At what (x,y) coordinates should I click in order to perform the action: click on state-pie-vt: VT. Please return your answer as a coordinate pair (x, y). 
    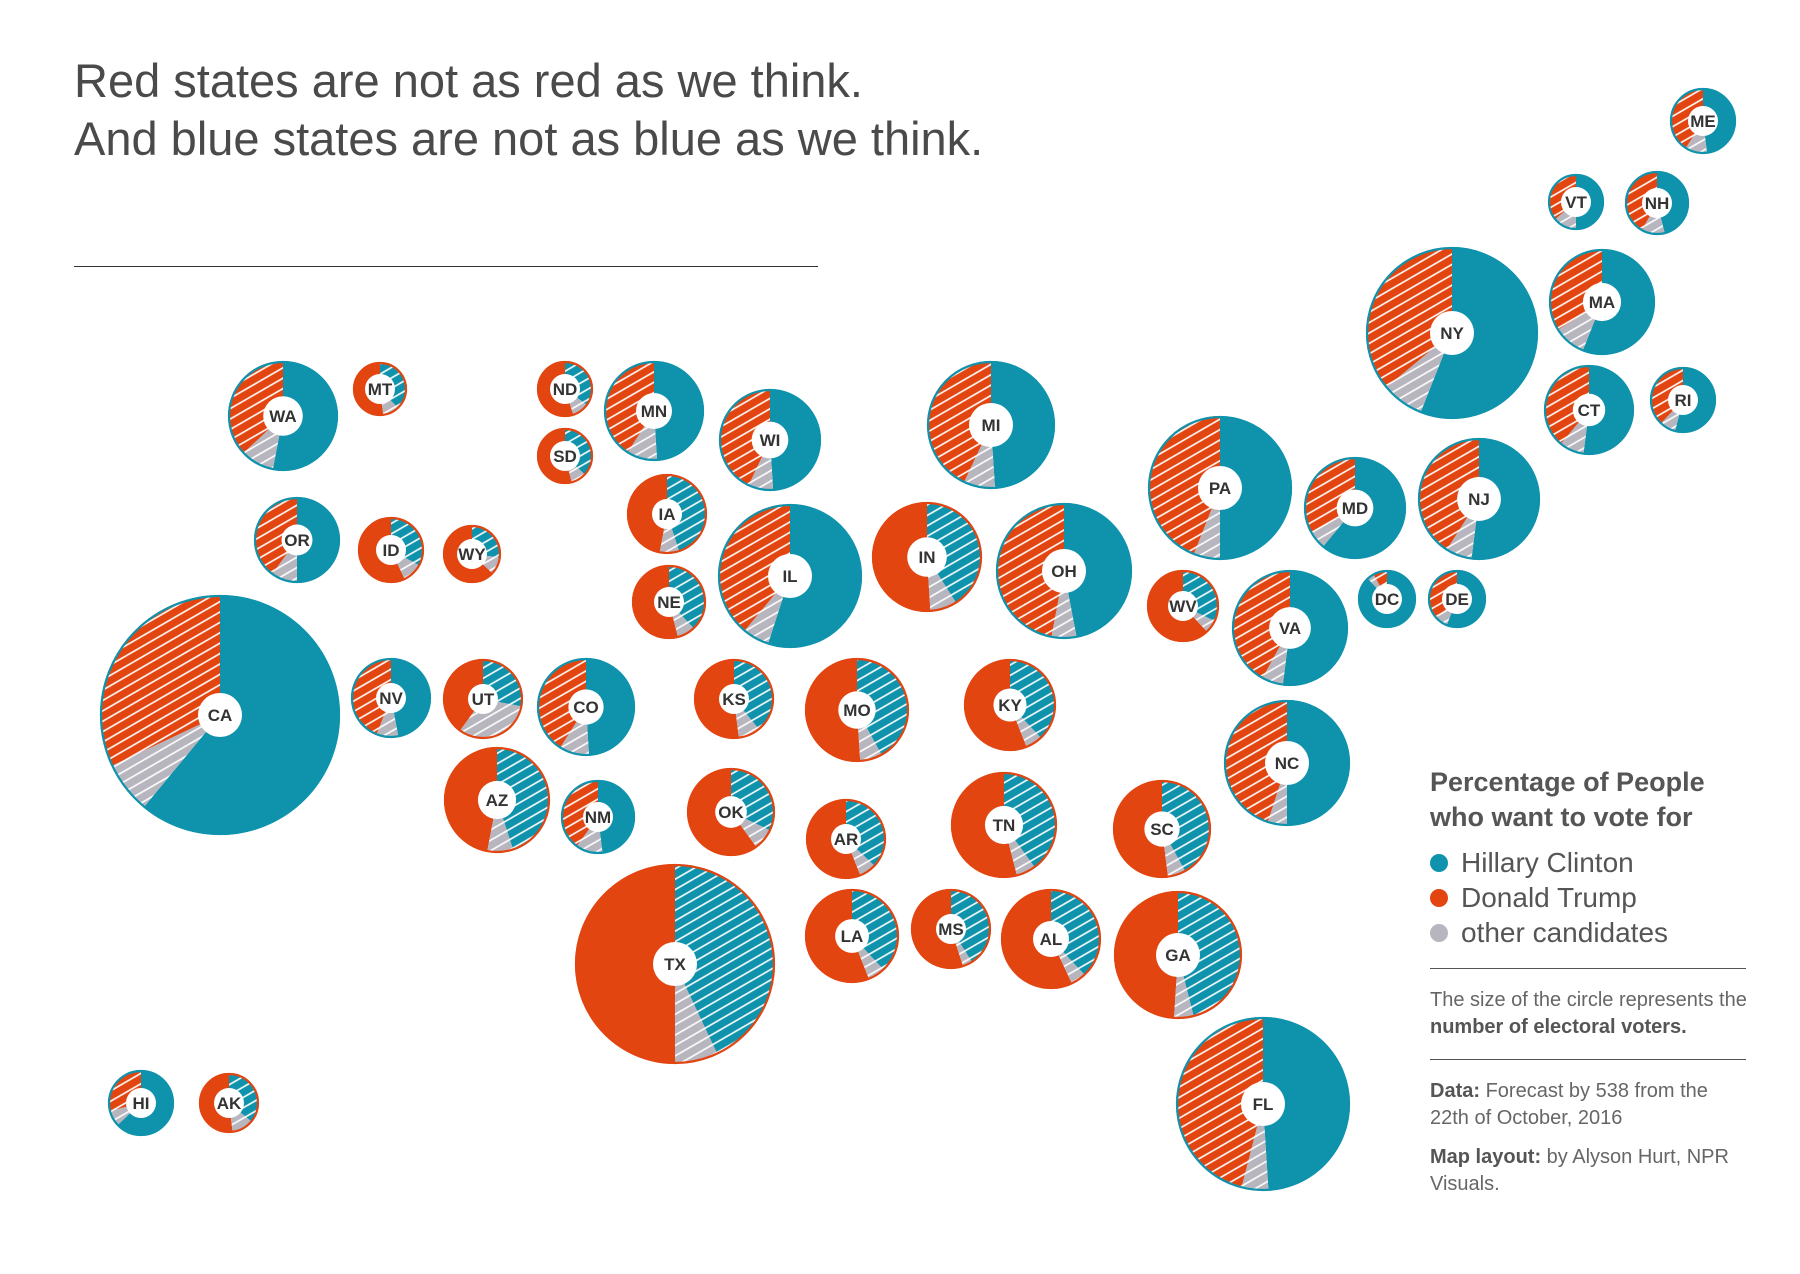
    Looking at the image, I should click on (1576, 202).